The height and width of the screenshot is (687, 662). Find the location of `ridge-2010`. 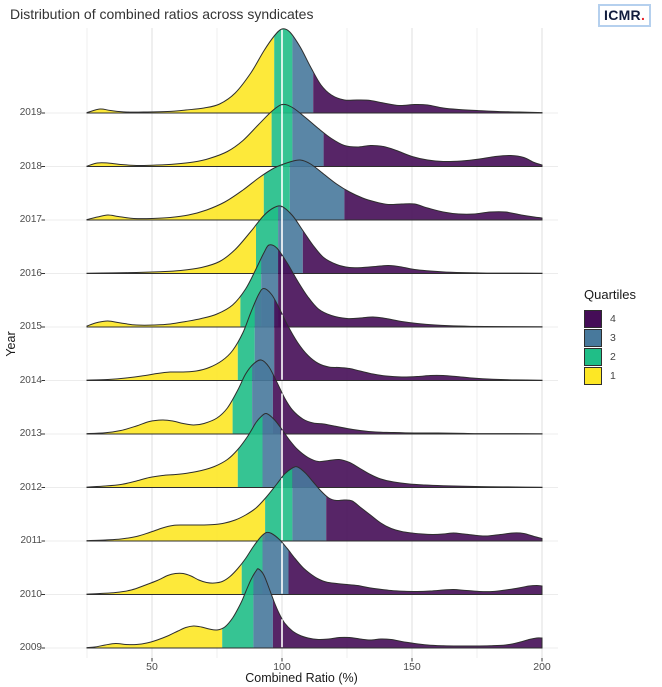

ridge-2010 is located at coordinates (314, 563).